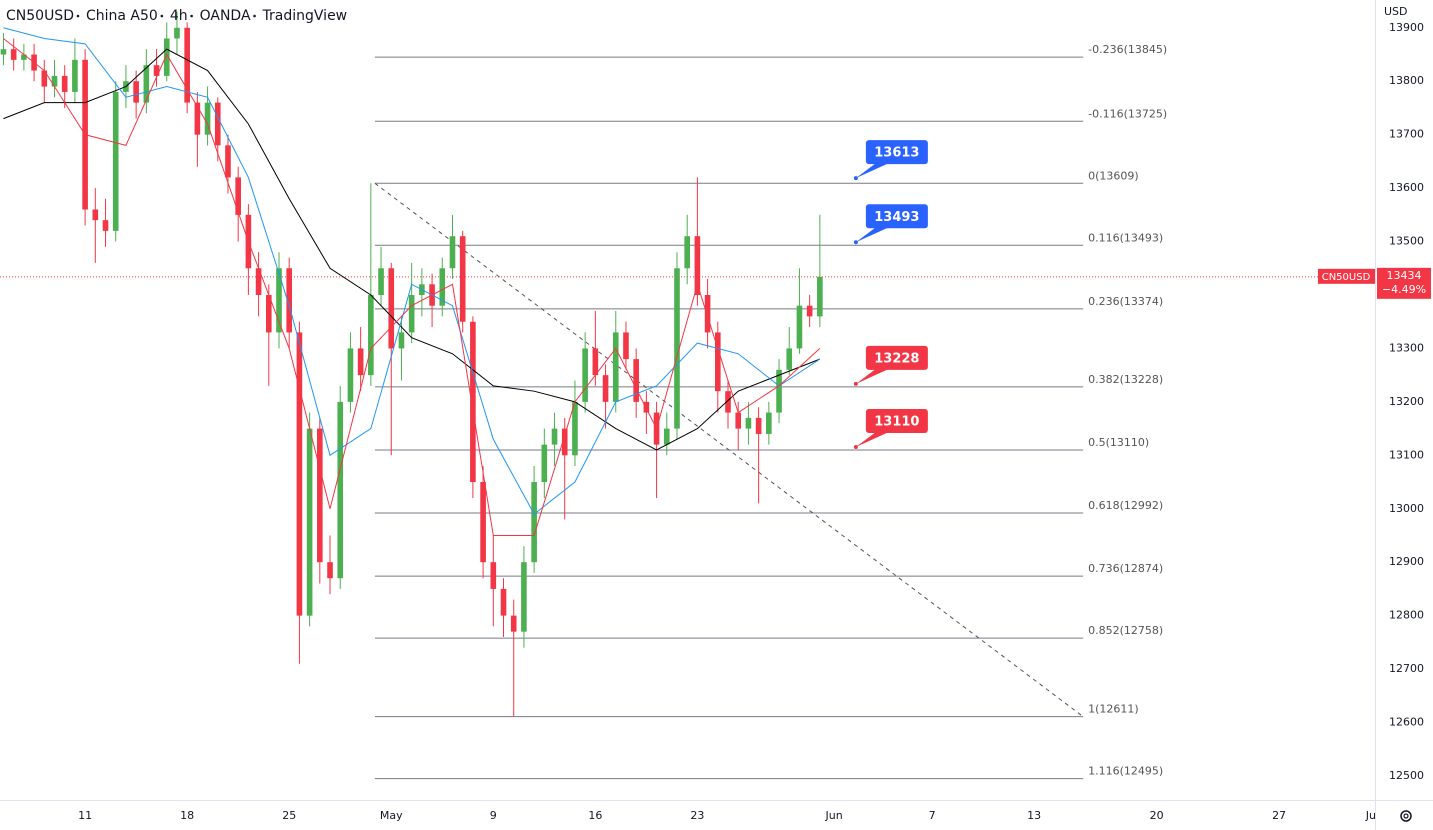 The image size is (1433, 830). I want to click on settings-icon, so click(1406, 816).